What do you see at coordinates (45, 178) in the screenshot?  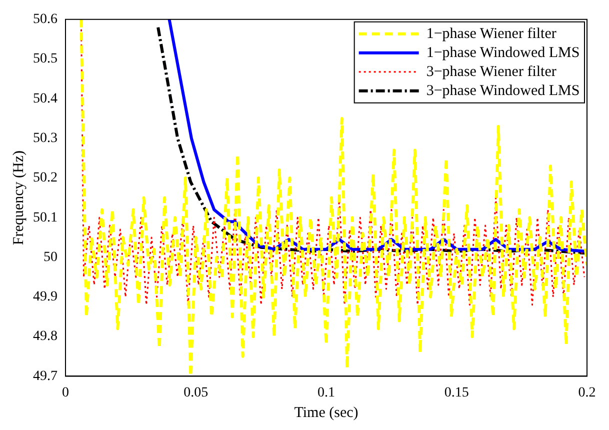 I see `y-tick-label: 50.2` at bounding box center [45, 178].